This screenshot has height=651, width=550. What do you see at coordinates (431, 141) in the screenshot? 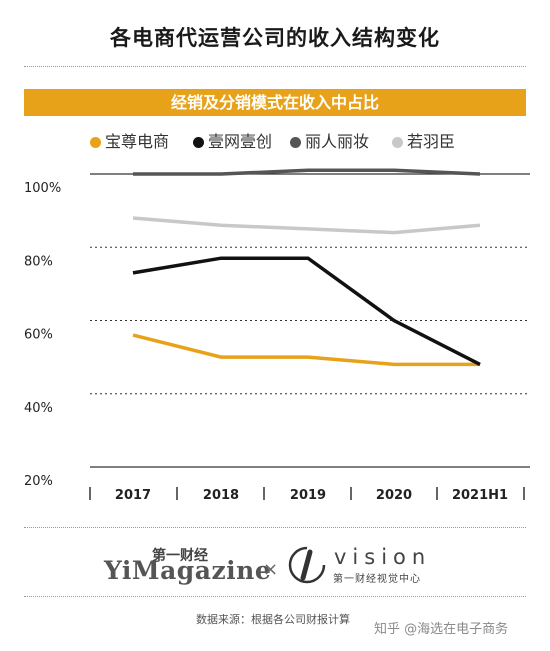
I see `legend-label: 若羽臣` at bounding box center [431, 141].